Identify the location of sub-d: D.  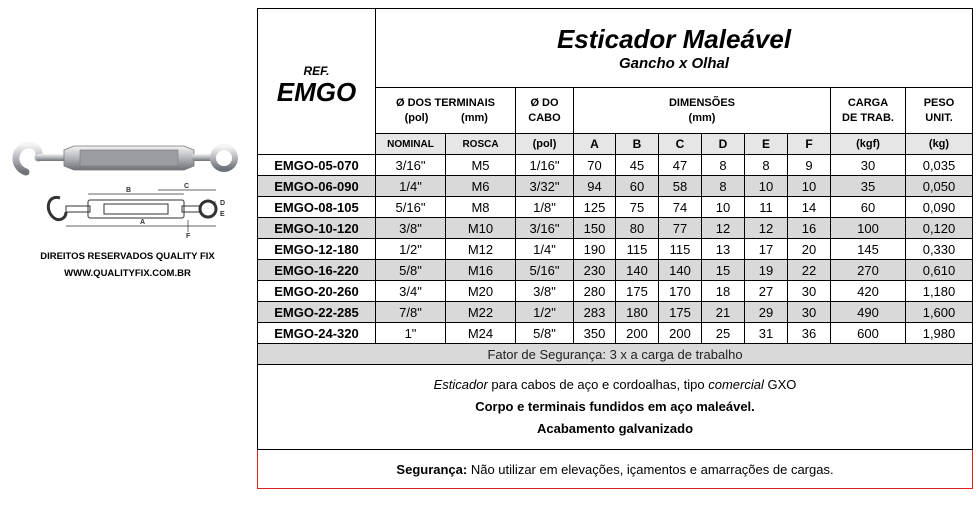
(723, 144).